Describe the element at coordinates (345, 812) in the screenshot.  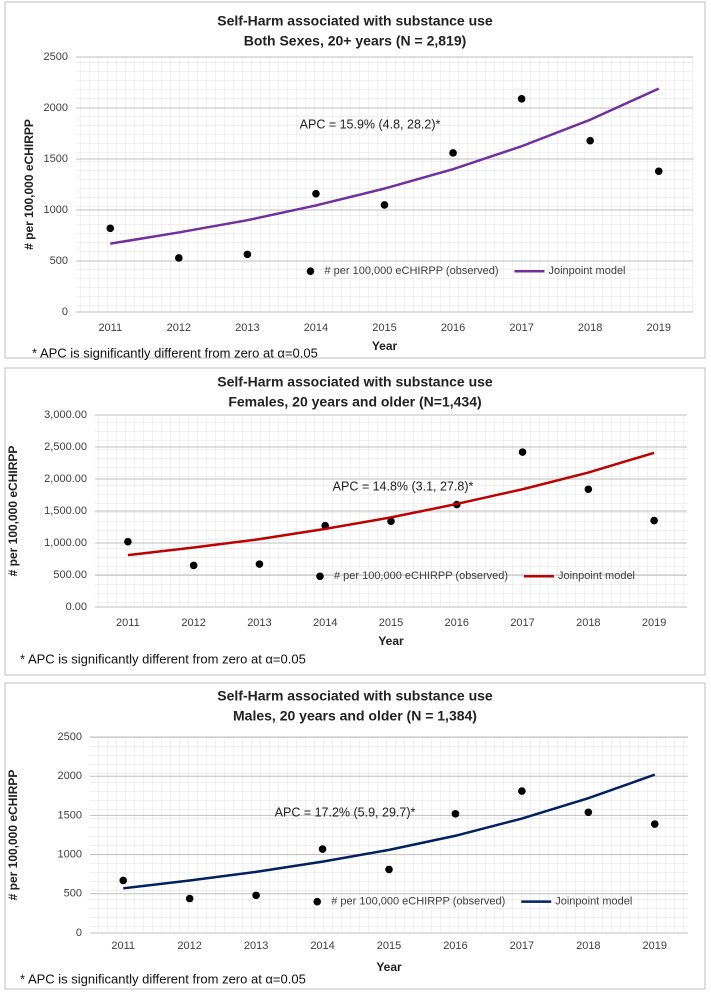
I see `annotation: APC = 17.2% (5.9, 29.7)*` at that location.